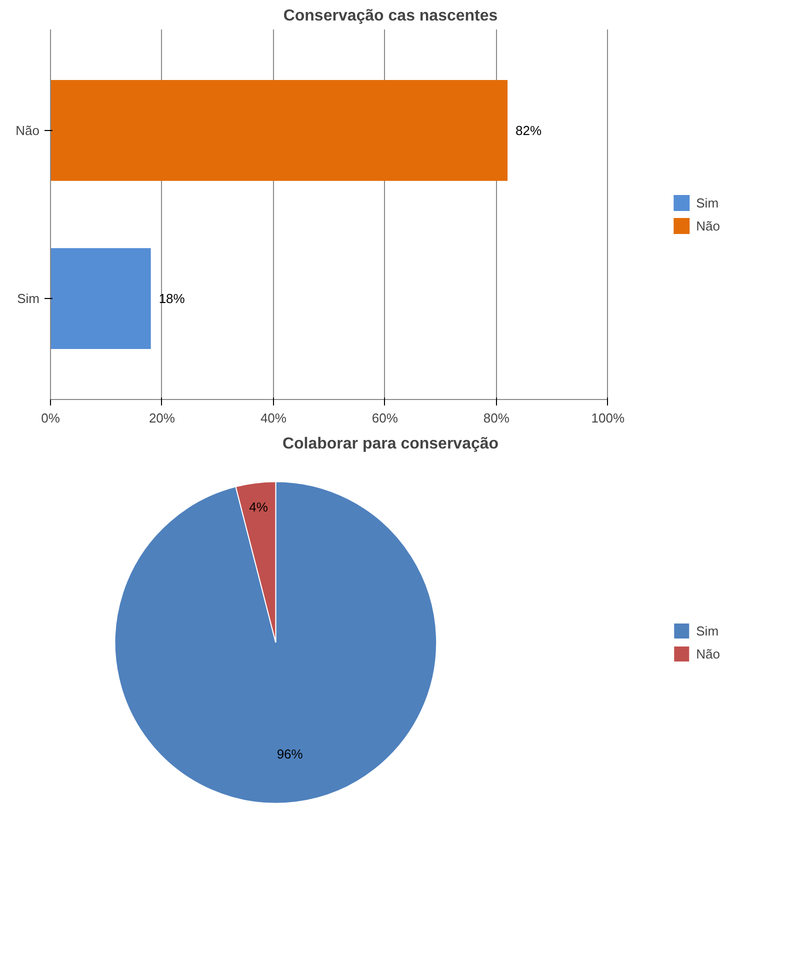 The width and height of the screenshot is (789, 967). I want to click on x-tick-label: 0%, so click(50, 418).